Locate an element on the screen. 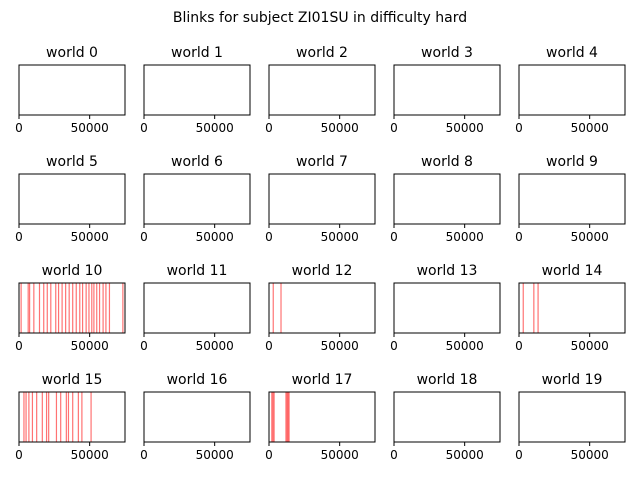 The height and width of the screenshot is (480, 640). subplot-title: world 0 is located at coordinates (72, 53).